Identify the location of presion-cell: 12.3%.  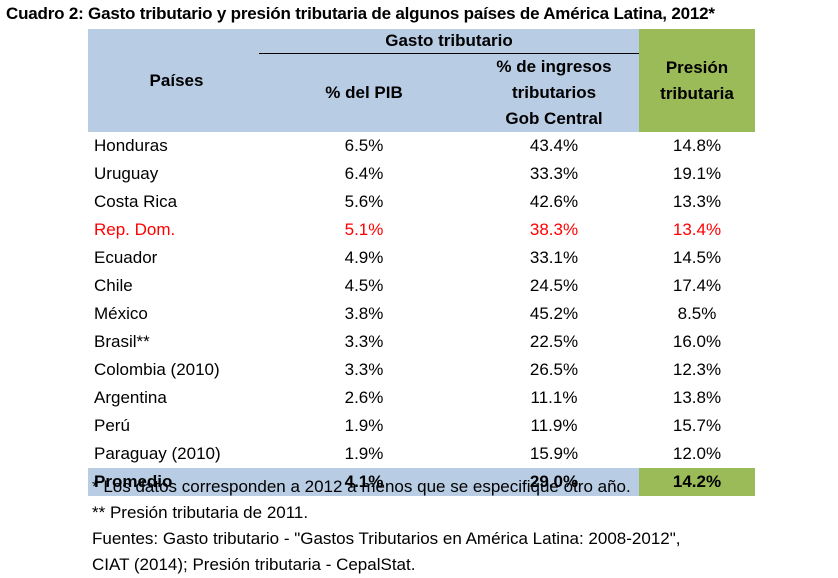
(697, 369).